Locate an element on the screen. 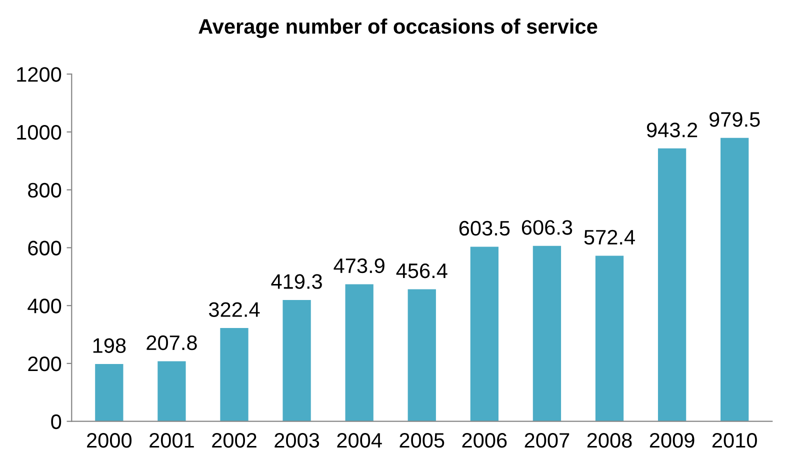 This screenshot has height=463, width=796. y-tick-label: 1200 is located at coordinates (39, 74).